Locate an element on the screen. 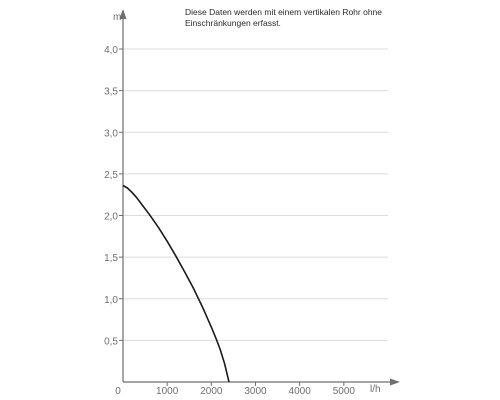  y-axis-arrow is located at coordinates (123, 14).